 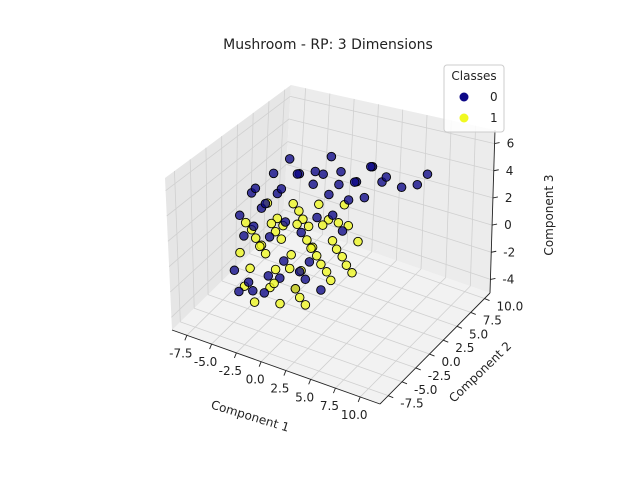 What do you see at coordinates (250, 416) in the screenshot?
I see `x-axis-label: Component 1` at bounding box center [250, 416].